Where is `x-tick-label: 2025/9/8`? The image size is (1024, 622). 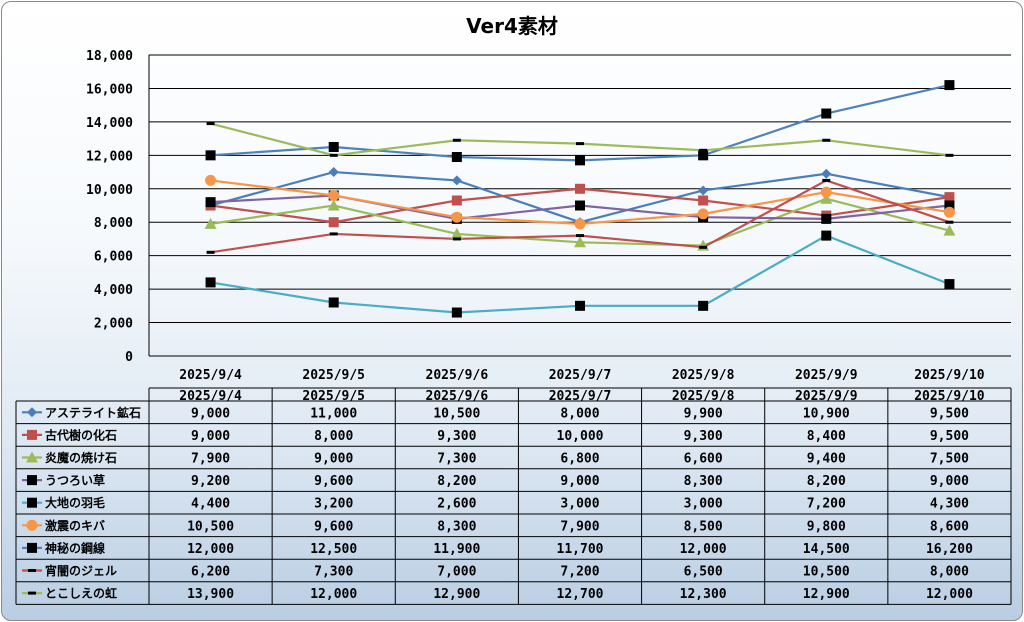
x-tick-label: 2025/9/8 is located at coordinates (703, 375).